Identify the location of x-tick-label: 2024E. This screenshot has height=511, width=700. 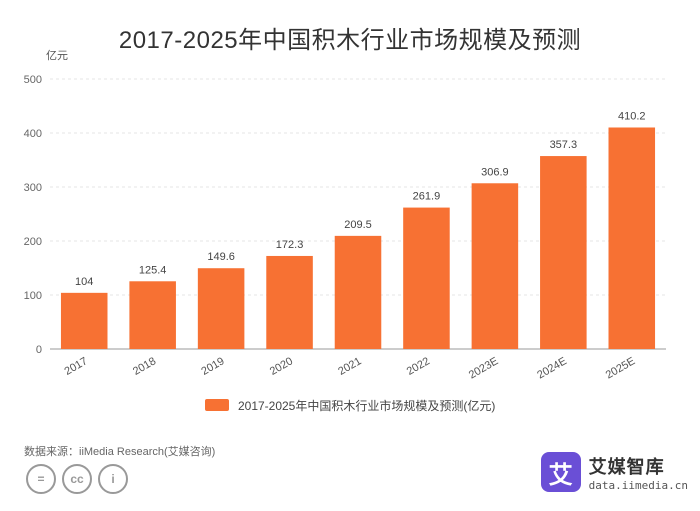
(552, 368).